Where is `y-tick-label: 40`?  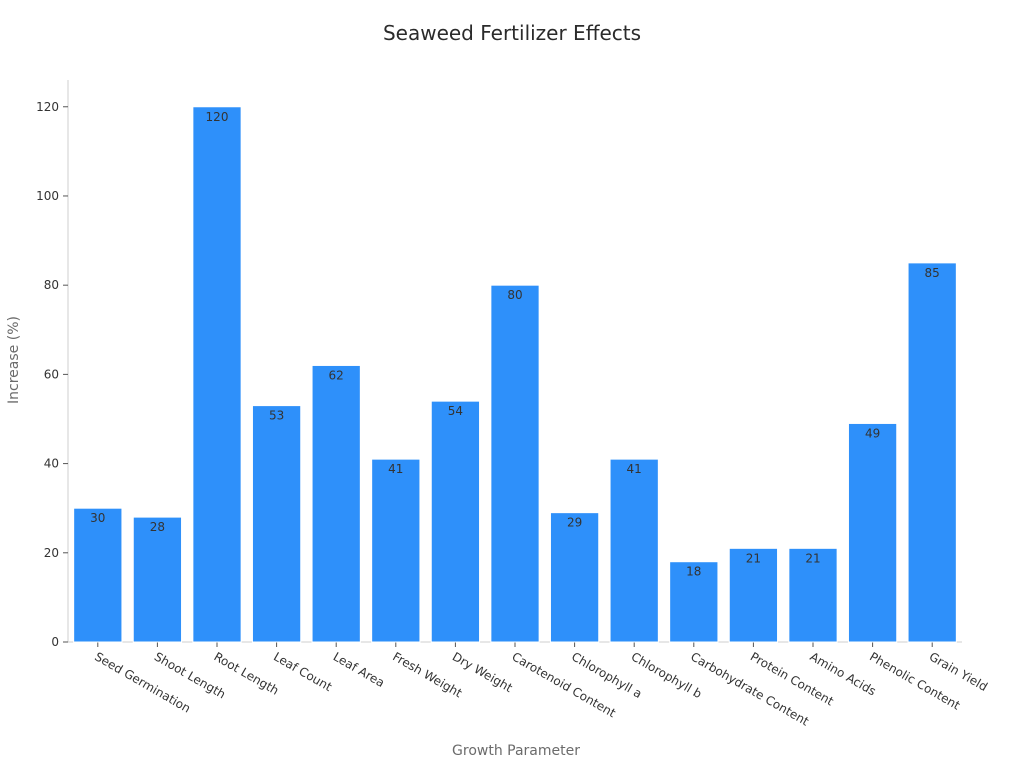 y-tick-label: 40 is located at coordinates (51, 464).